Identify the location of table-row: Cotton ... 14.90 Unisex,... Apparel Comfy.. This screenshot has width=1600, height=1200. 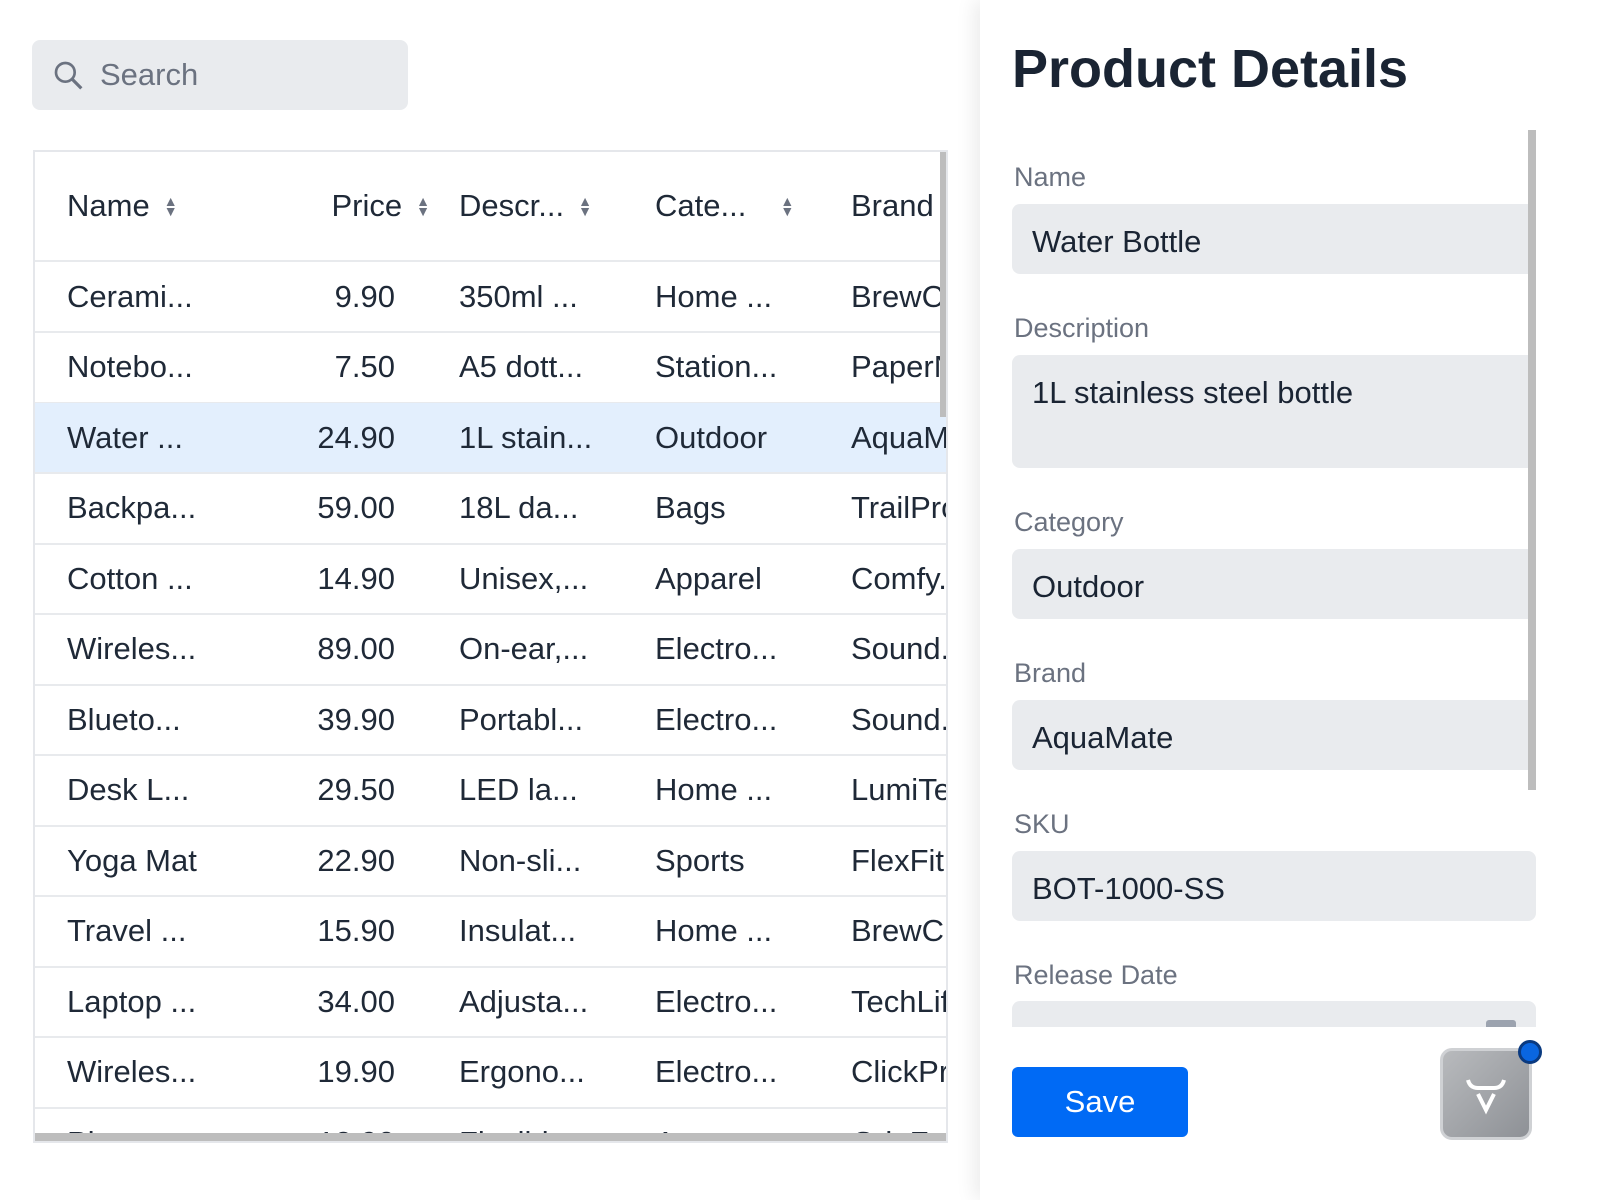
(490, 579).